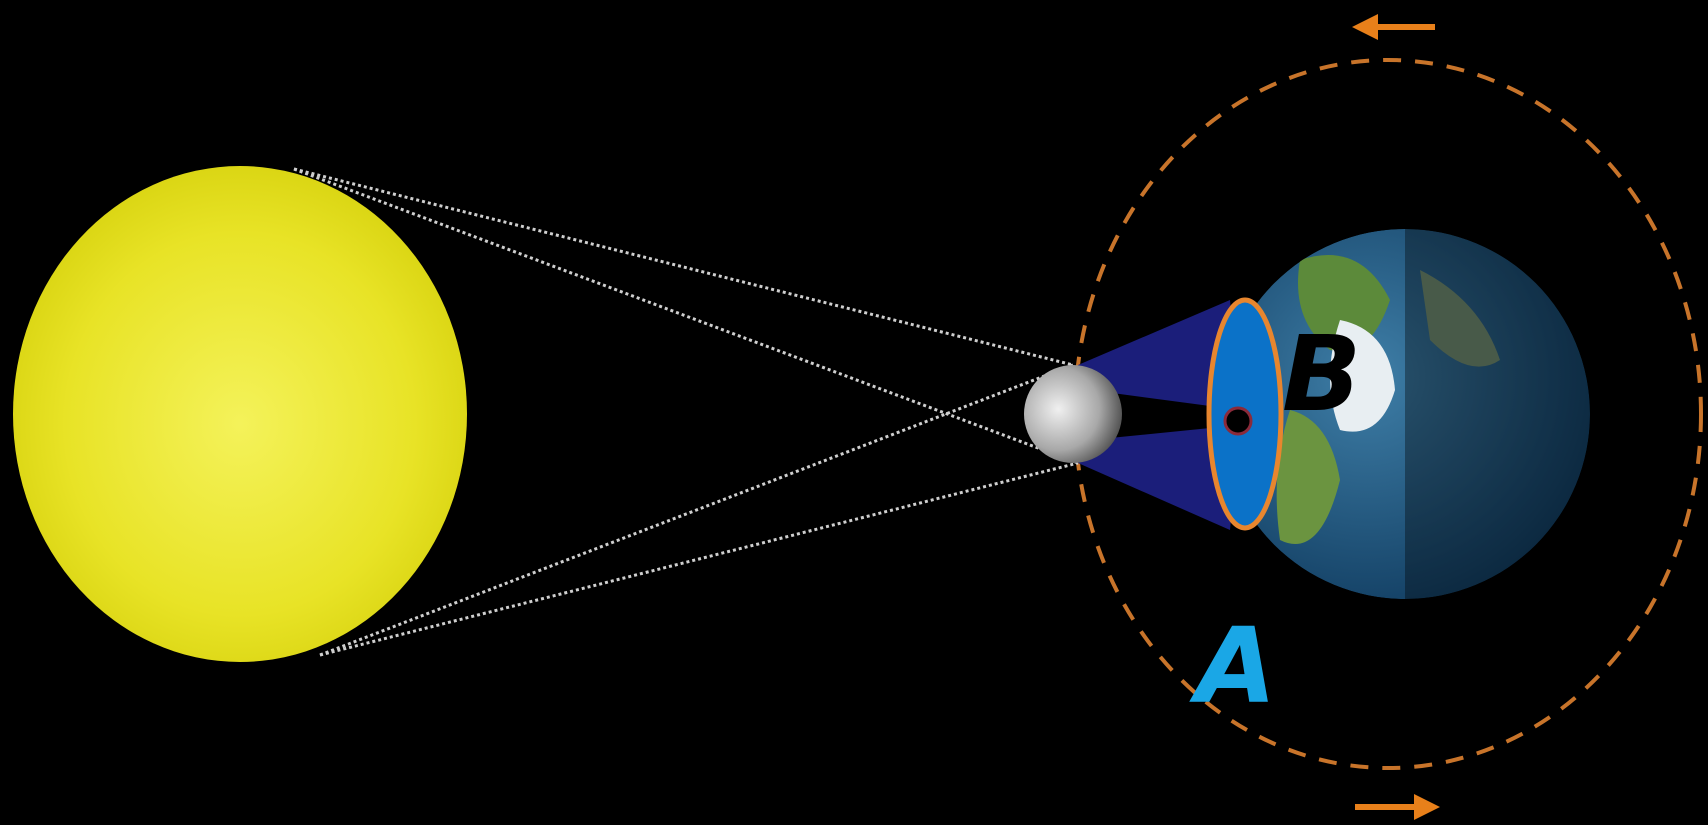 The width and height of the screenshot is (1708, 825). What do you see at coordinates (1393, 27) in the screenshot?
I see `orbit-arrow-top` at bounding box center [1393, 27].